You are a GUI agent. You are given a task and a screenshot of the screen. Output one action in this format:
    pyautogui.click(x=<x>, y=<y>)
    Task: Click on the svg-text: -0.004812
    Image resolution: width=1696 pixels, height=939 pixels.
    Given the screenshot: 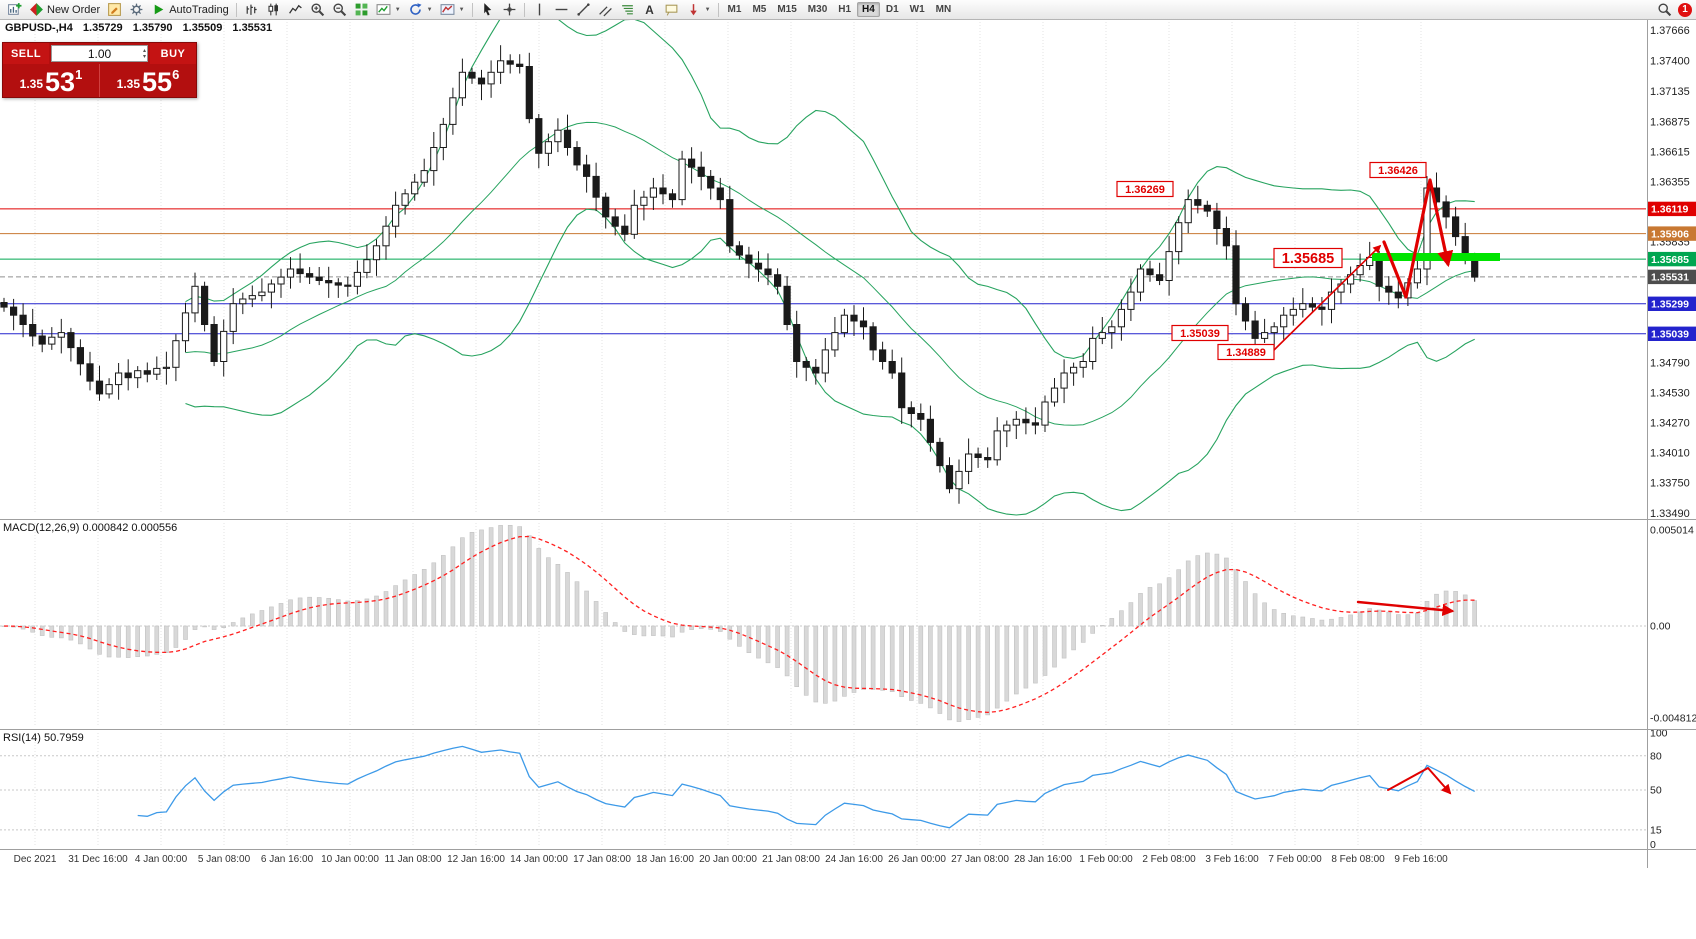 What is the action you would take?
    pyautogui.click(x=1673, y=719)
    